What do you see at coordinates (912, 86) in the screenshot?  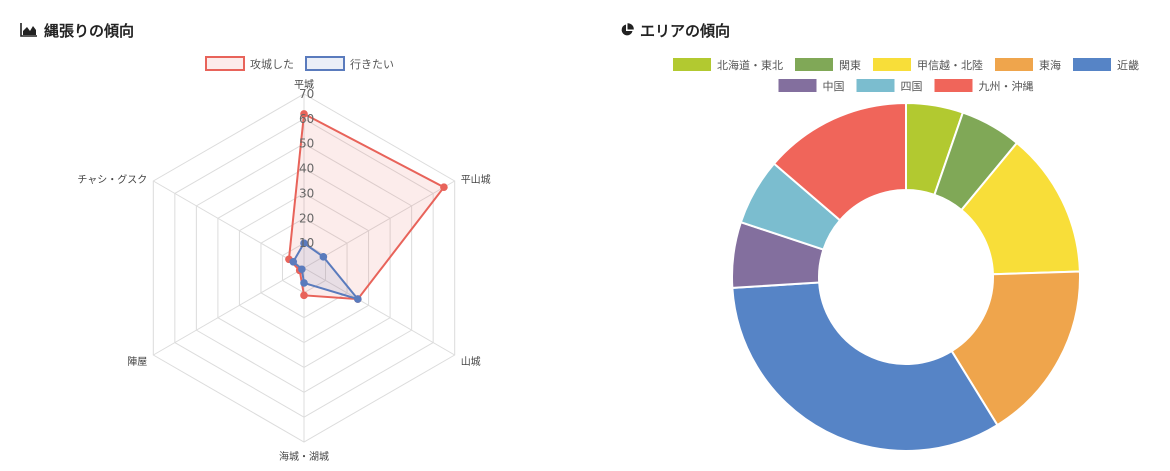 I see `donut-legend-label: 四国` at bounding box center [912, 86].